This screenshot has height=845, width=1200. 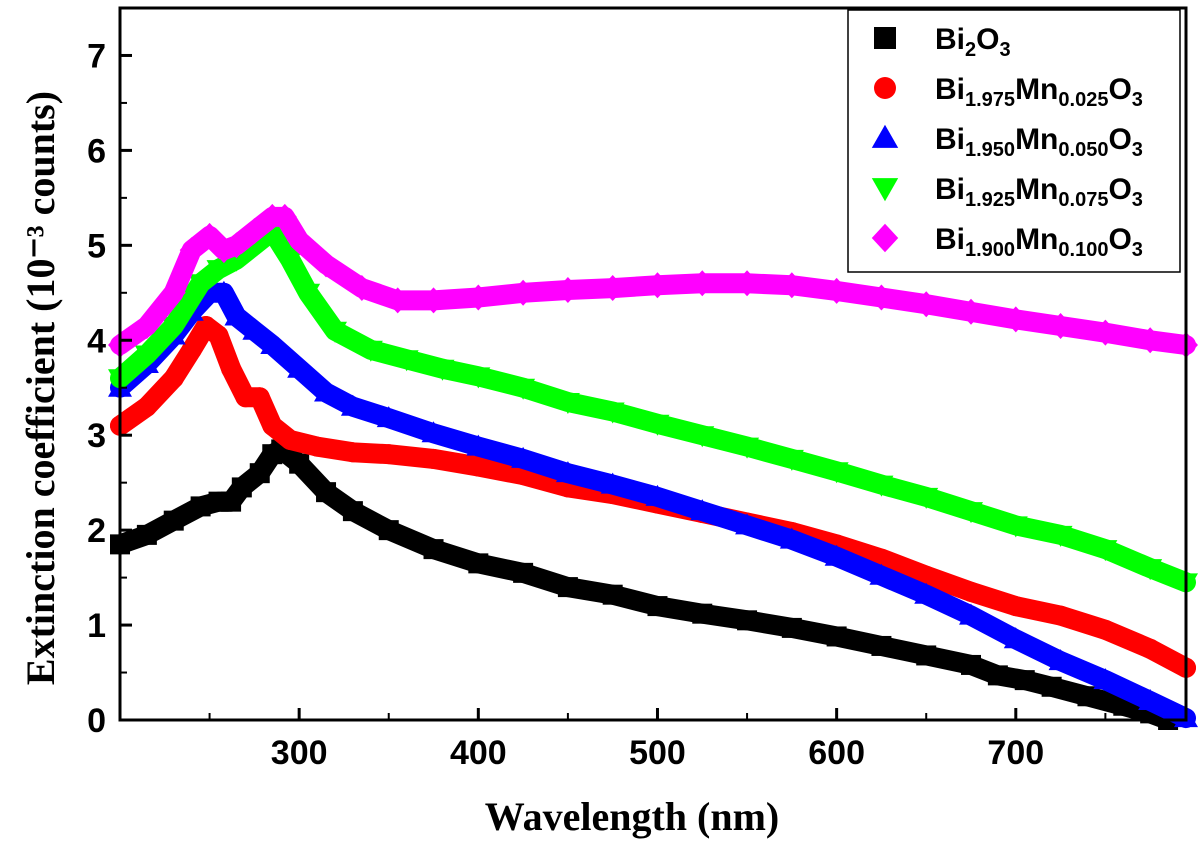 What do you see at coordinates (96, 246) in the screenshot?
I see `y-tick-label: 5` at bounding box center [96, 246].